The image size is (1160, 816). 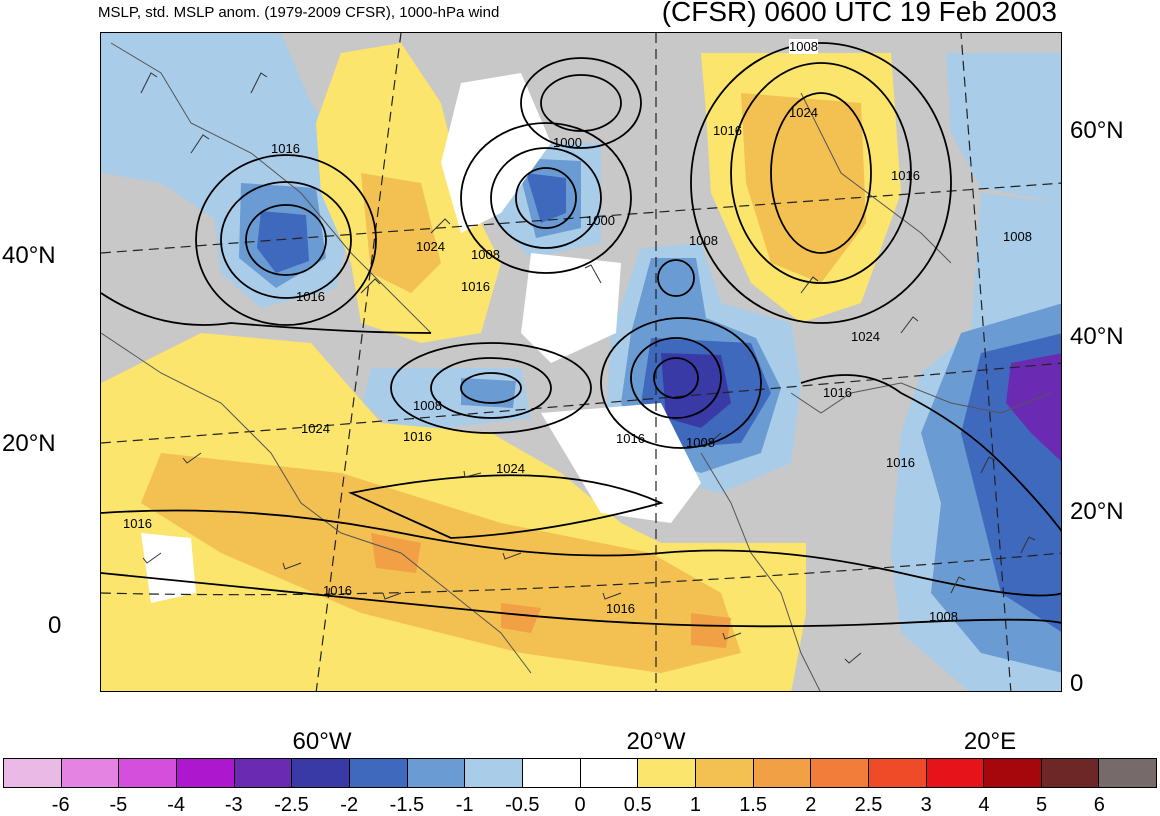 What do you see at coordinates (407, 805) in the screenshot?
I see `colorbar-tick-label: -1.5` at bounding box center [407, 805].